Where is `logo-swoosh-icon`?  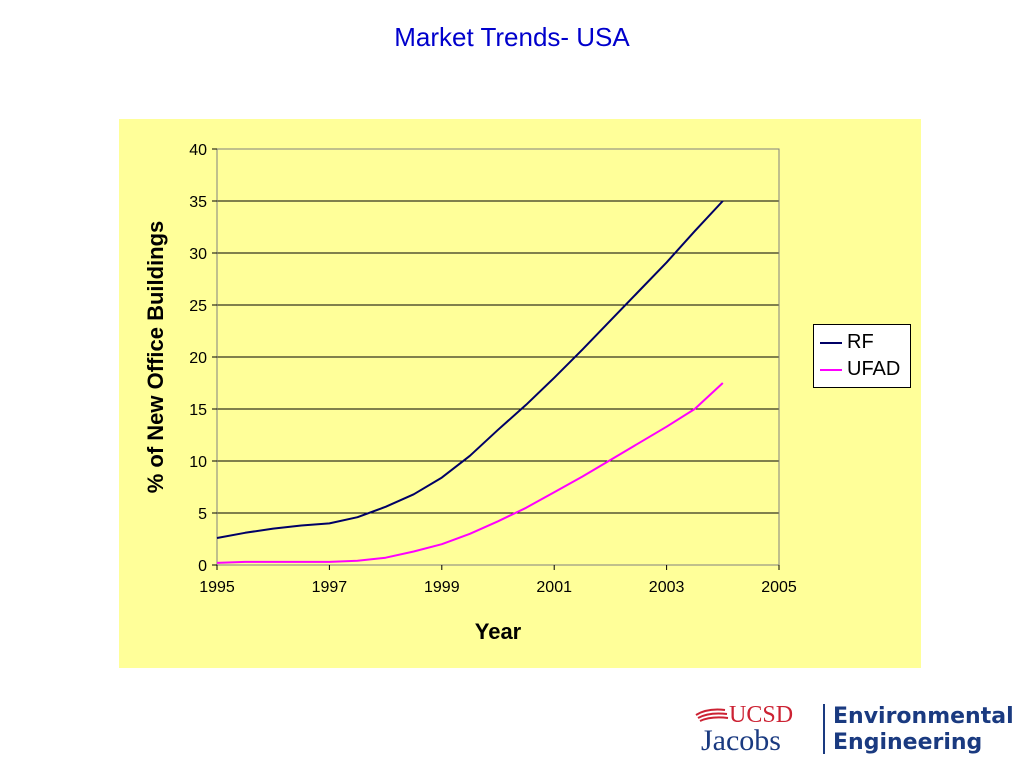
logo-swoosh-icon is located at coordinates (712, 715).